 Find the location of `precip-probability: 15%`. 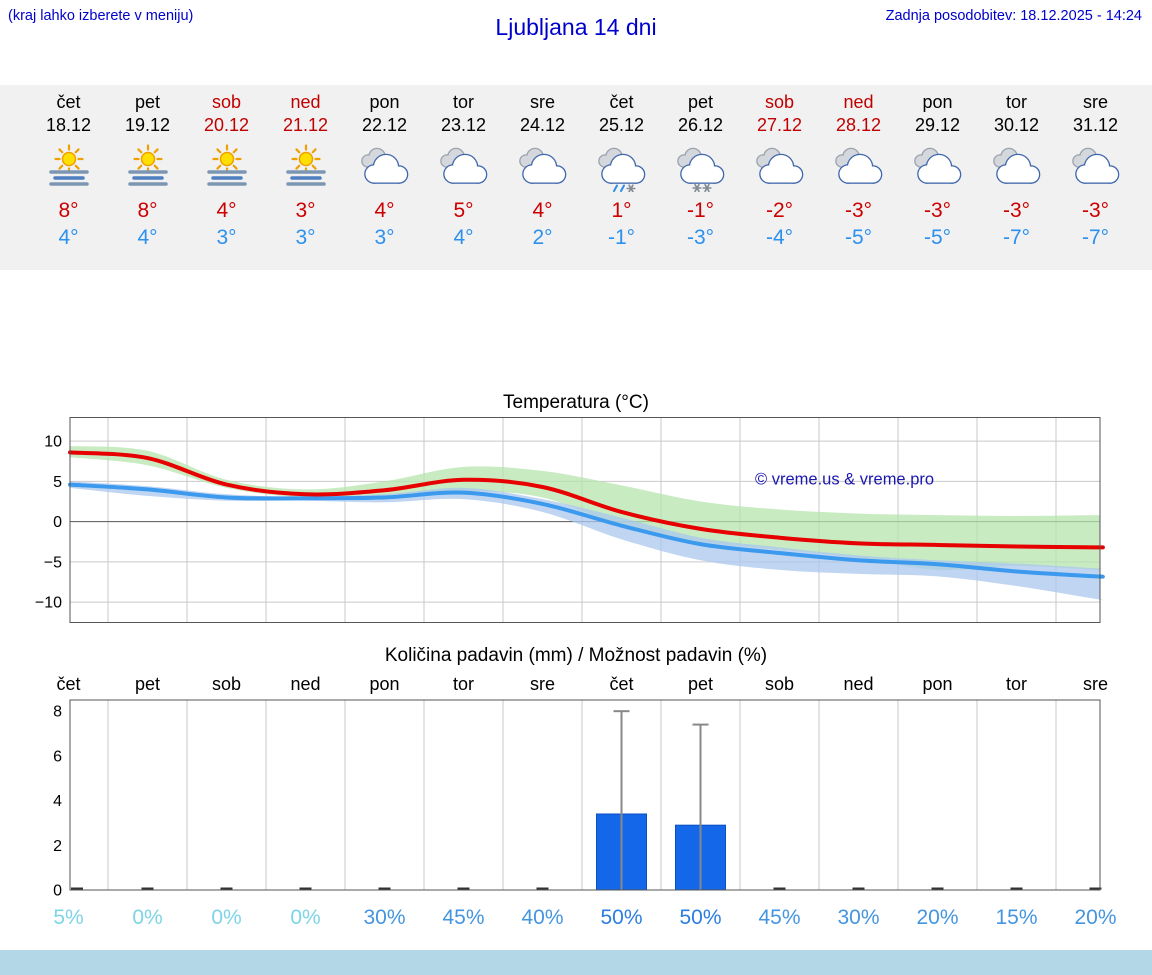

precip-probability: 15% is located at coordinates (1016, 917).